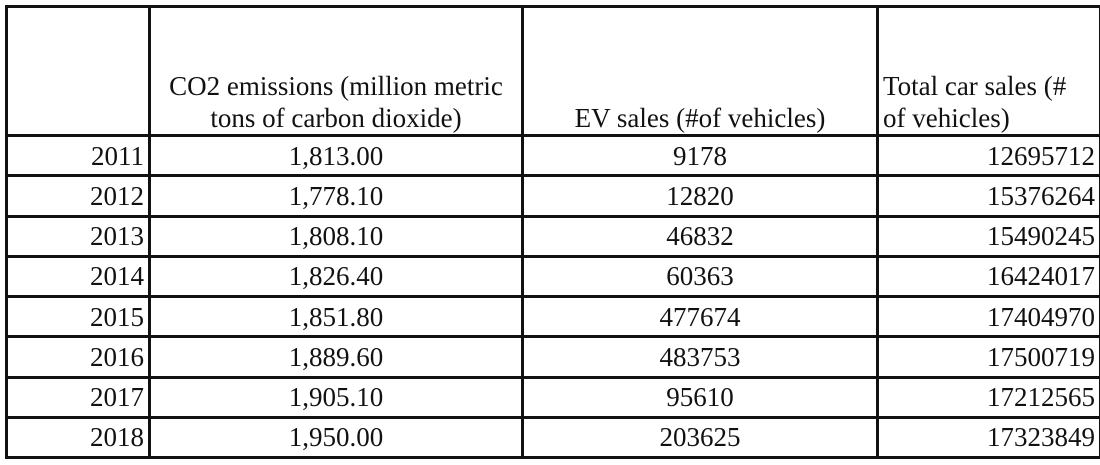 The image size is (1100, 465). What do you see at coordinates (700, 155) in the screenshot?
I see `cell-ev-sales: 9178` at bounding box center [700, 155].